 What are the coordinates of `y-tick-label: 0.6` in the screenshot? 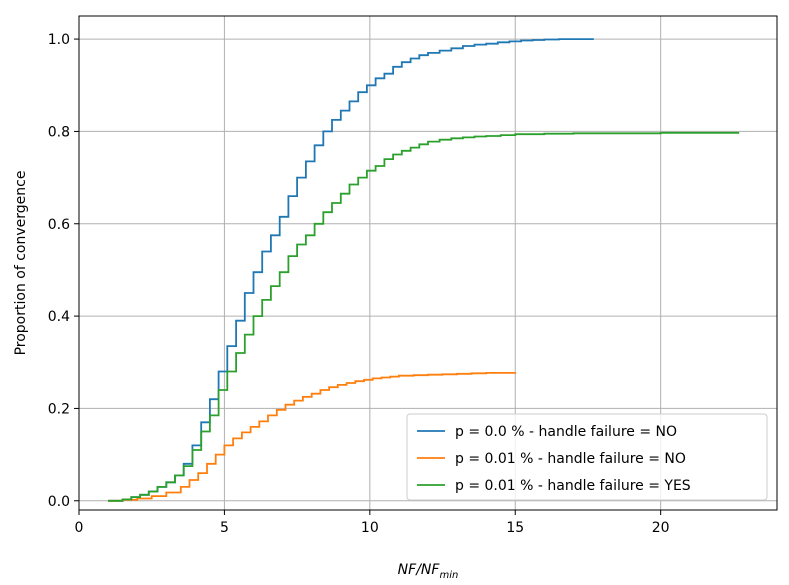 It's located at (59, 225).